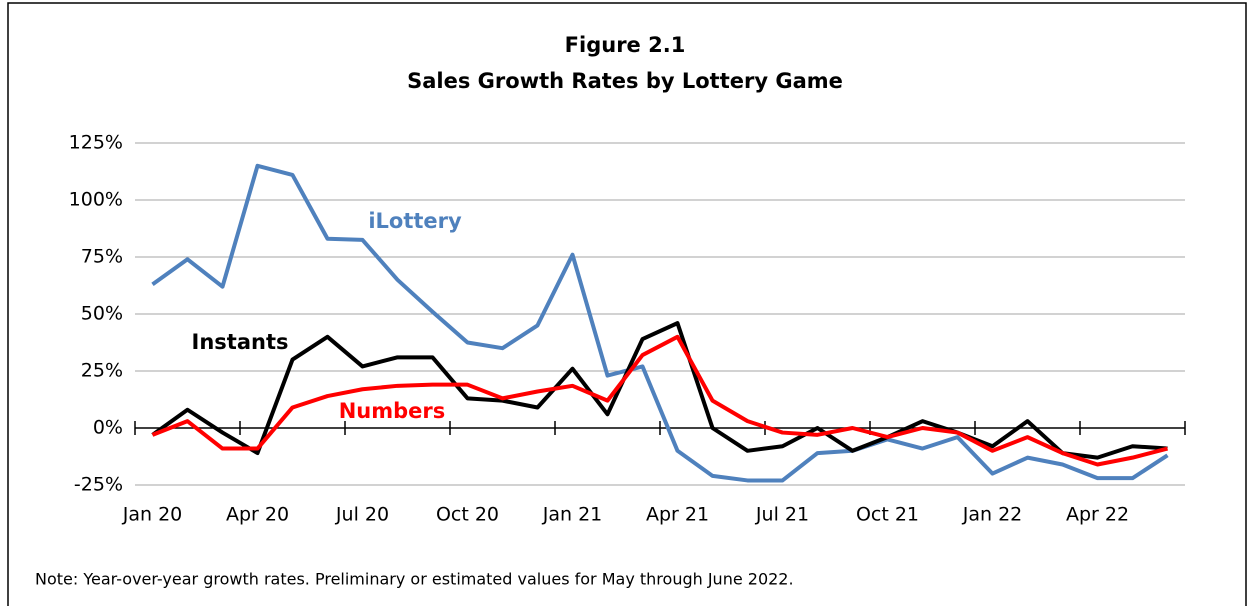 This screenshot has height=606, width=1250. I want to click on y-tick-label: 50%, so click(102, 314).